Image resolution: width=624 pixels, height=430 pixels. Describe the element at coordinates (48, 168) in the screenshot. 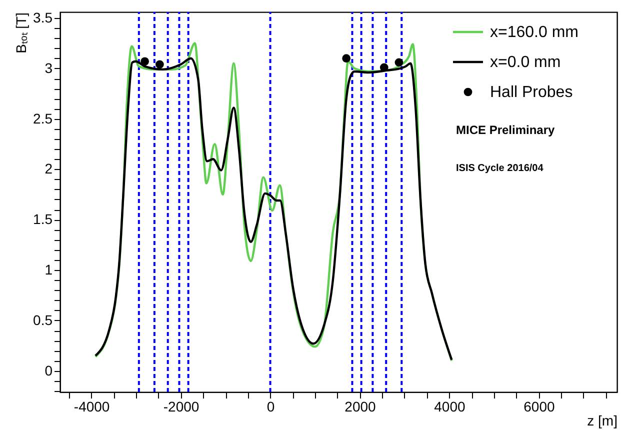

I see `y-tick-label: 2` at that location.